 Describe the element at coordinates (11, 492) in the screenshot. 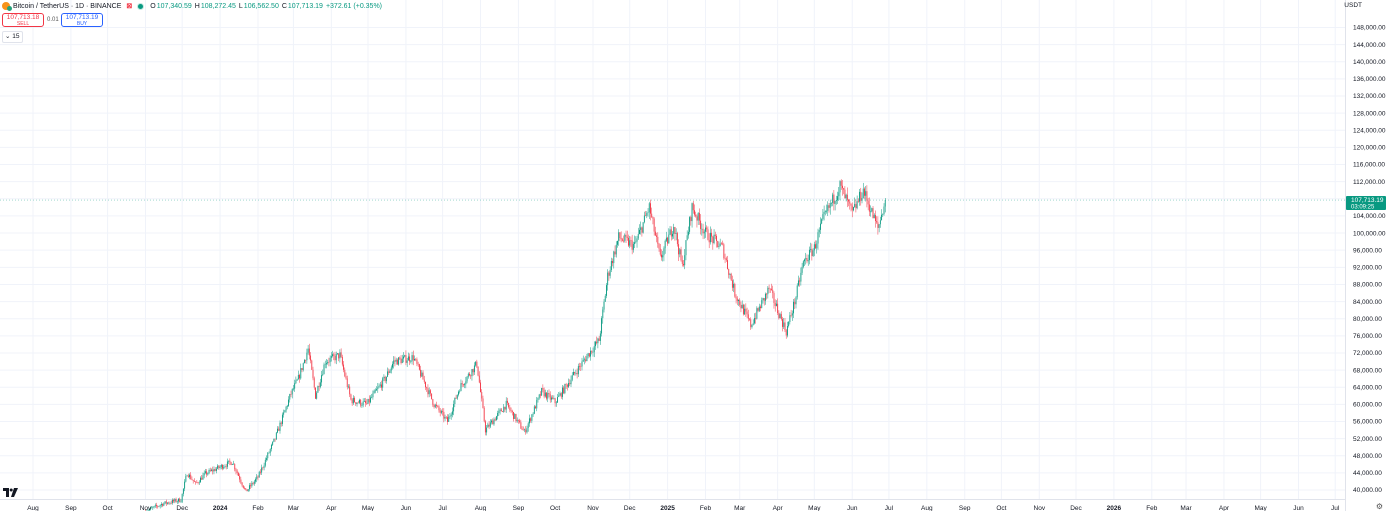

I see `tradingview-logo-icon` at that location.